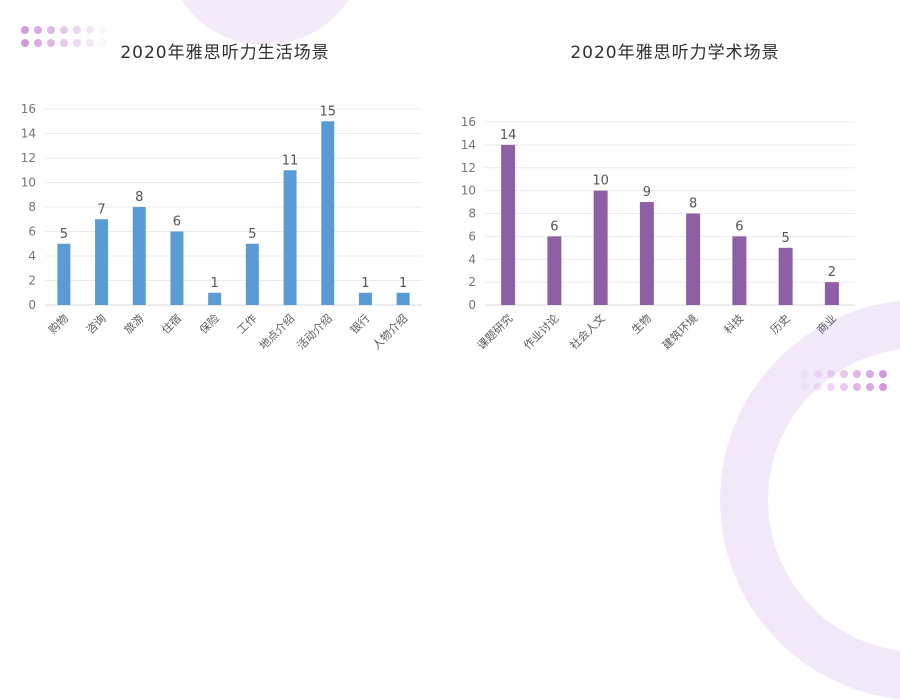 The width and height of the screenshot is (900, 700). Describe the element at coordinates (641, 323) in the screenshot. I see `x-category-label: 生物` at that location.